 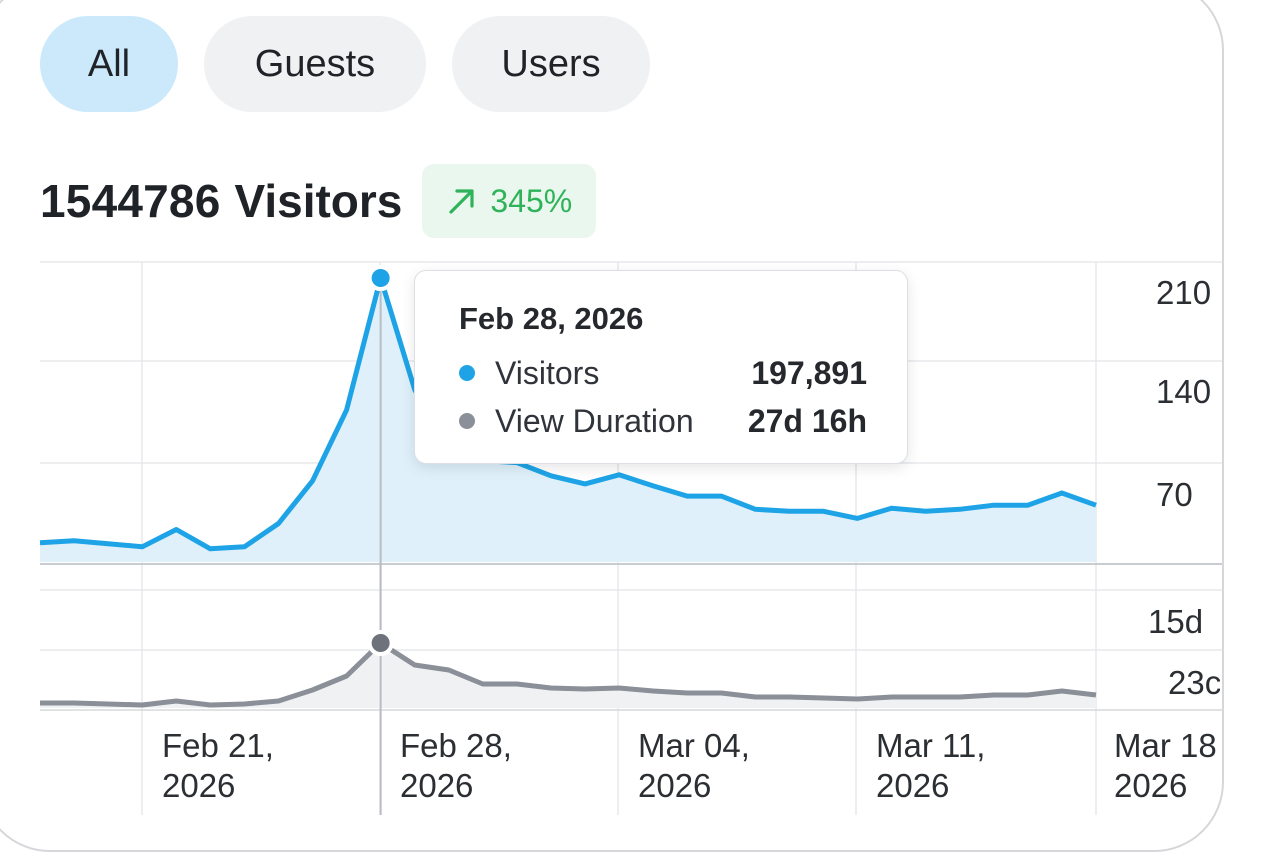 I want to click on duration-highlight-dot, so click(x=381, y=643).